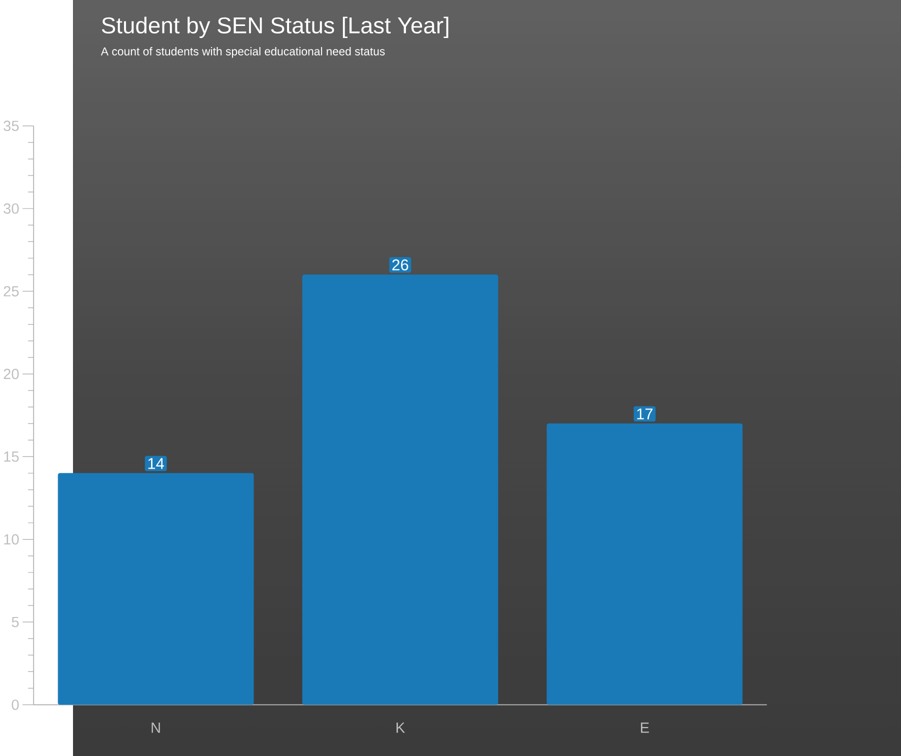 The height and width of the screenshot is (756, 901). What do you see at coordinates (400, 727) in the screenshot?
I see `x-tick-label: K` at bounding box center [400, 727].